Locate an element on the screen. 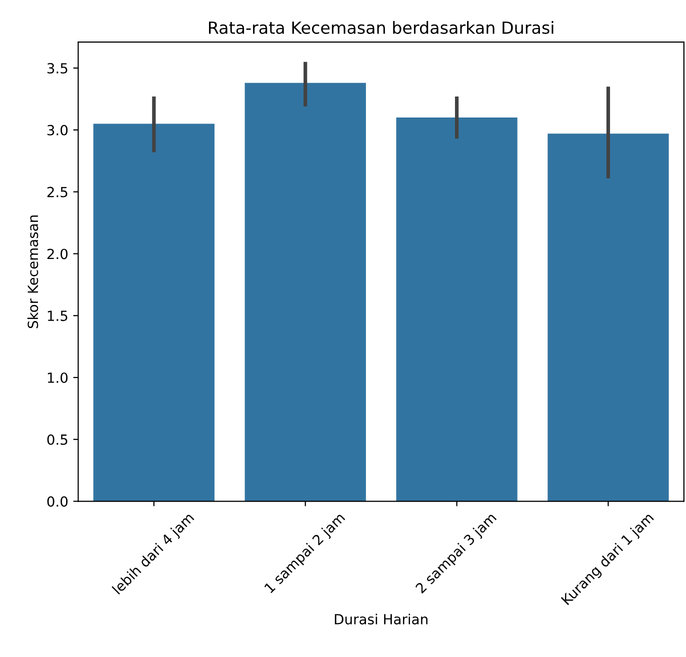 This screenshot has height=657, width=686. y-tick-label: 0.5 is located at coordinates (57, 439).